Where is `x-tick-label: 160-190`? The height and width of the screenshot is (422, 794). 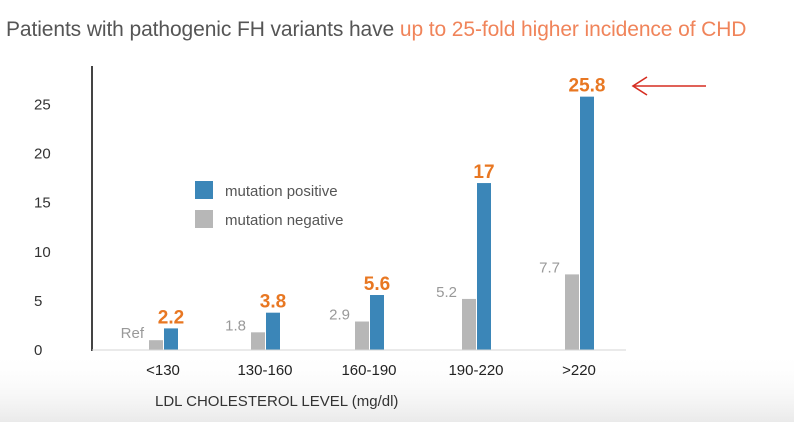 x-tick-label: 160-190 is located at coordinates (368, 370).